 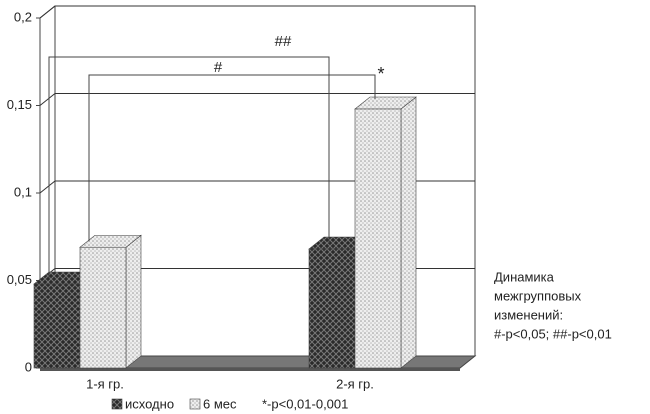 I want to click on y-tick-label: 0,2, so click(x=23, y=16).